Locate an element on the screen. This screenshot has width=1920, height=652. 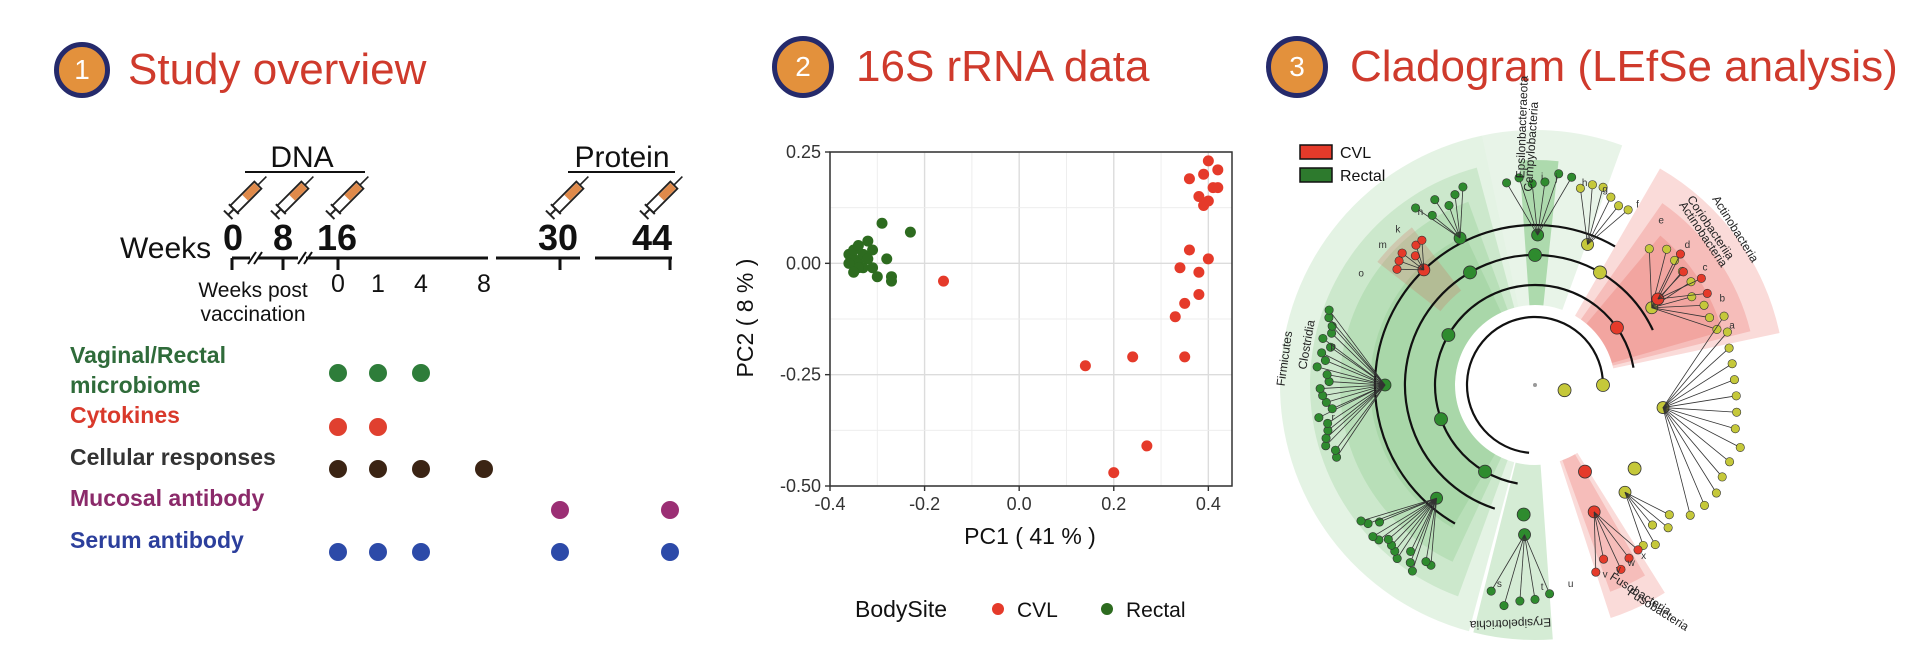
node-letter: i is located at coordinates (1542, 177).